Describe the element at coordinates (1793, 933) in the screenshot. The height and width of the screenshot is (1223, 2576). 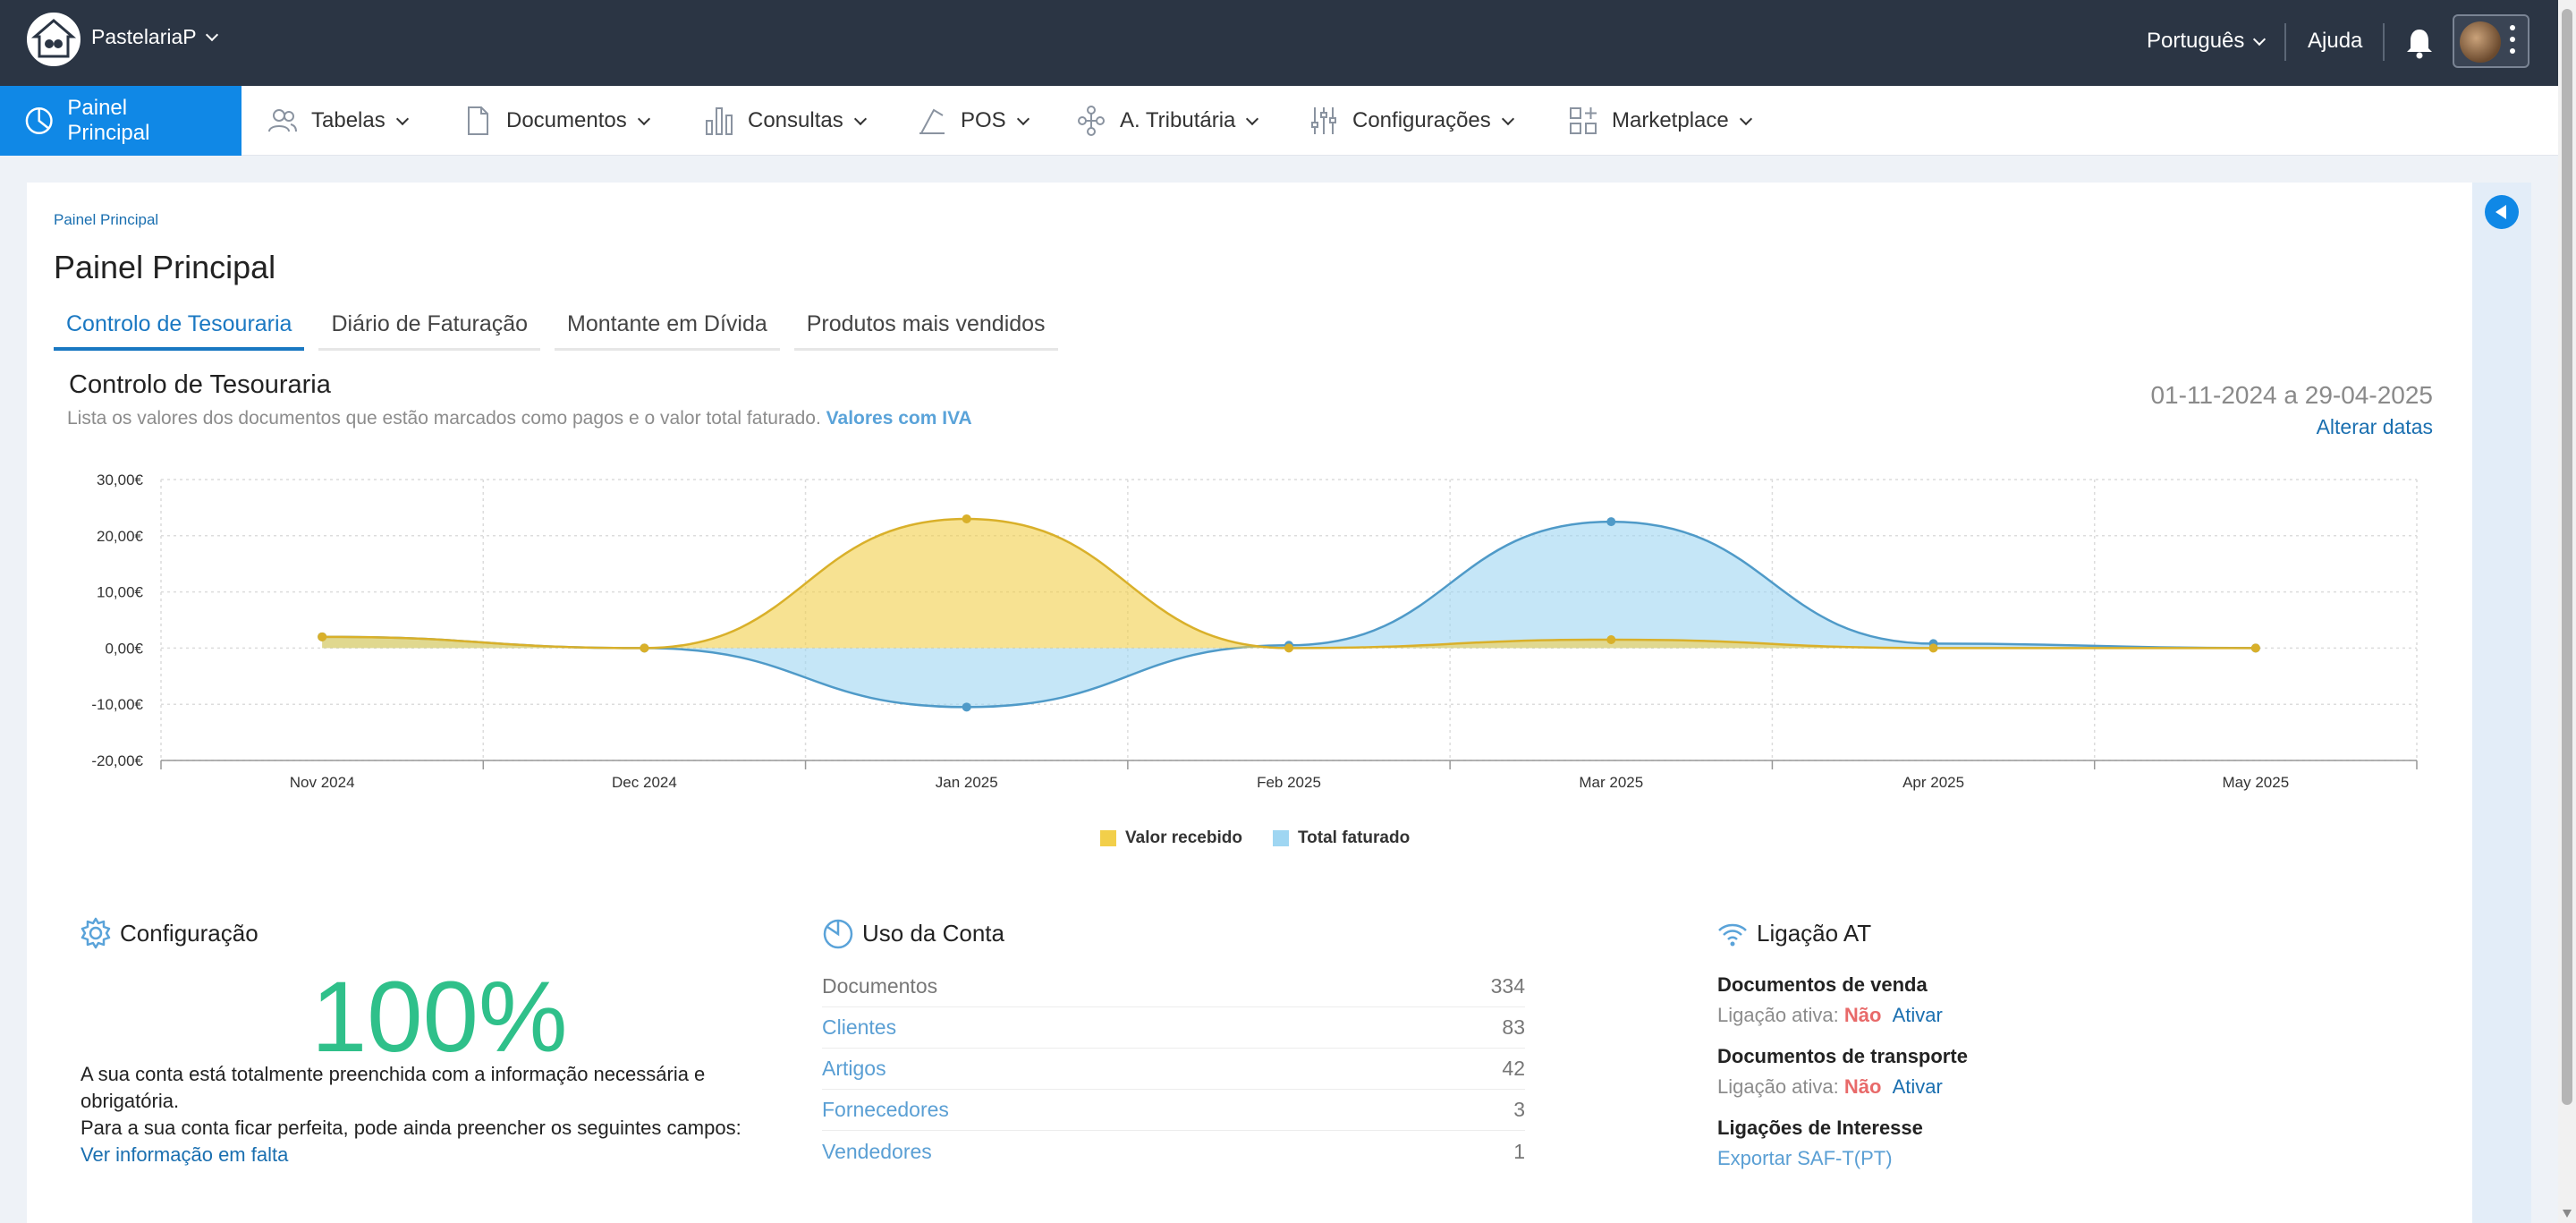
I see `at-panel-title: Ligação AT` at that location.